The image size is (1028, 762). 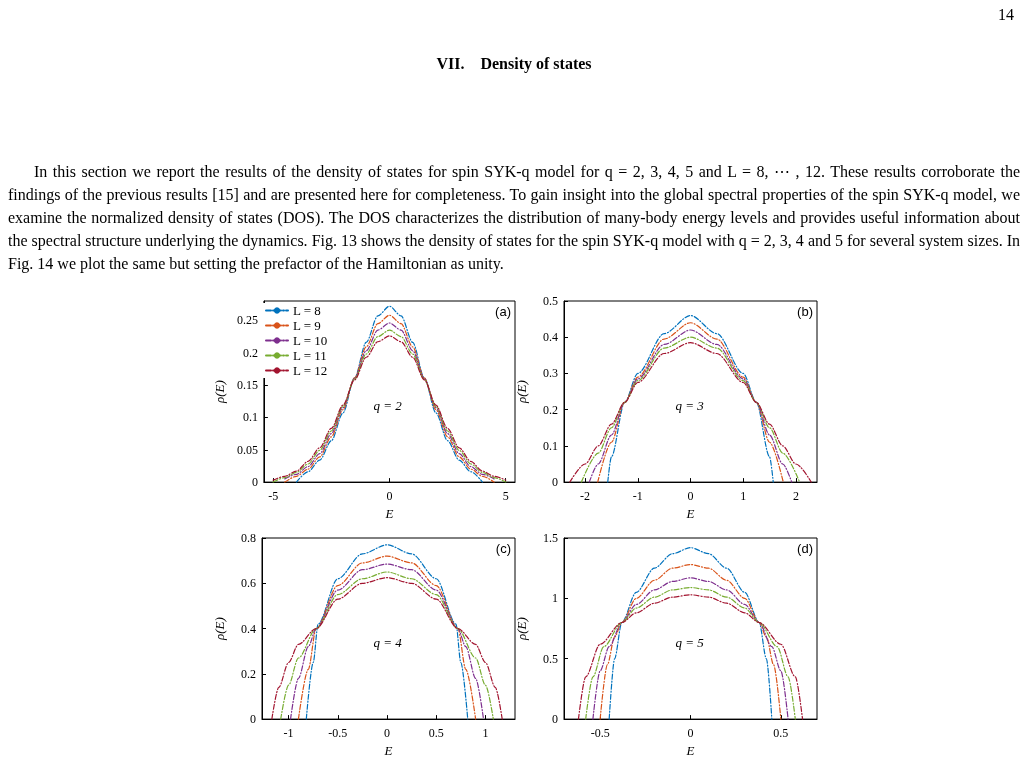 What do you see at coordinates (307, 325) in the screenshot?
I see `legend-label: L = 9` at bounding box center [307, 325].